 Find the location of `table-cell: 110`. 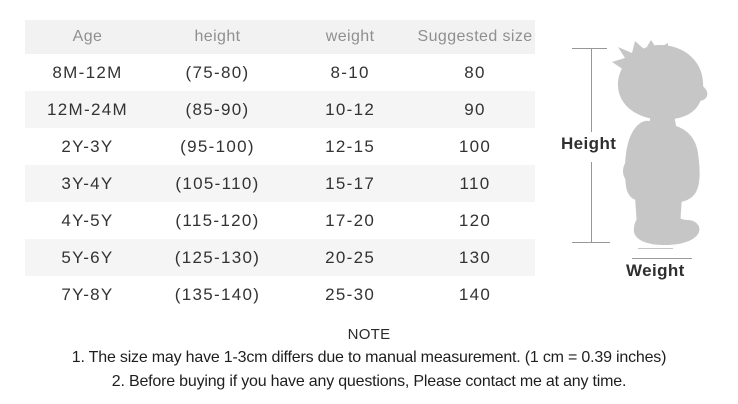

table-cell: 110 is located at coordinates (475, 183).